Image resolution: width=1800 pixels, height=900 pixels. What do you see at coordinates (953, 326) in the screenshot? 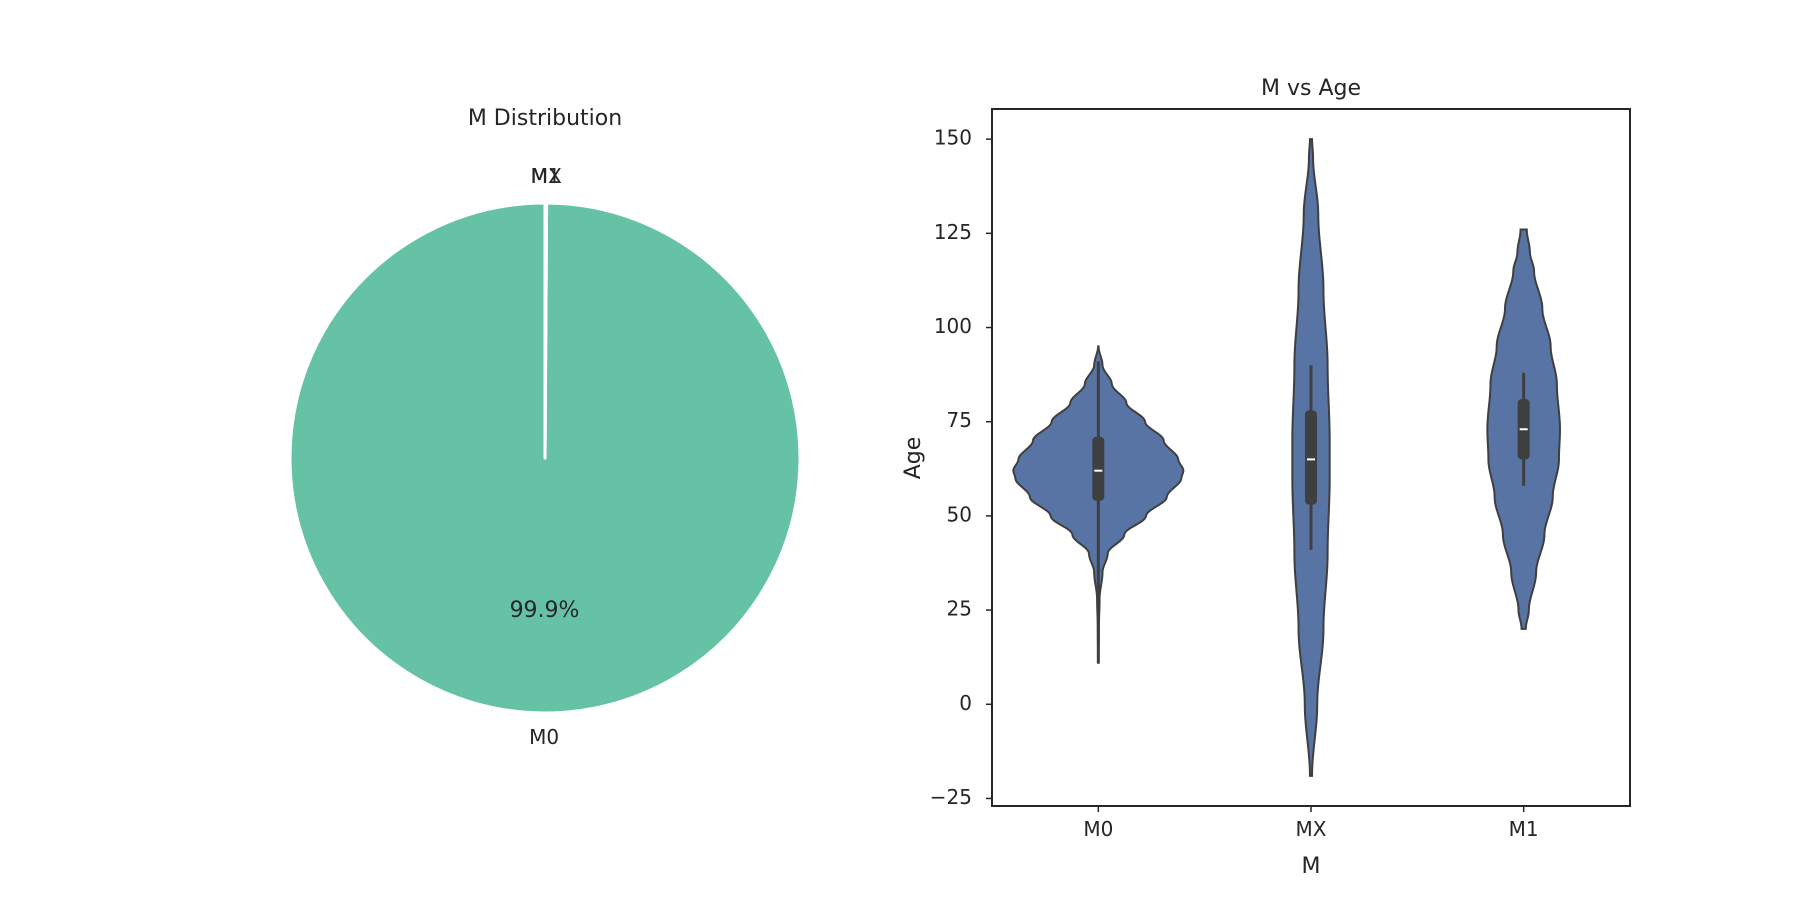
I see `y-tick-label: 100` at bounding box center [953, 326].